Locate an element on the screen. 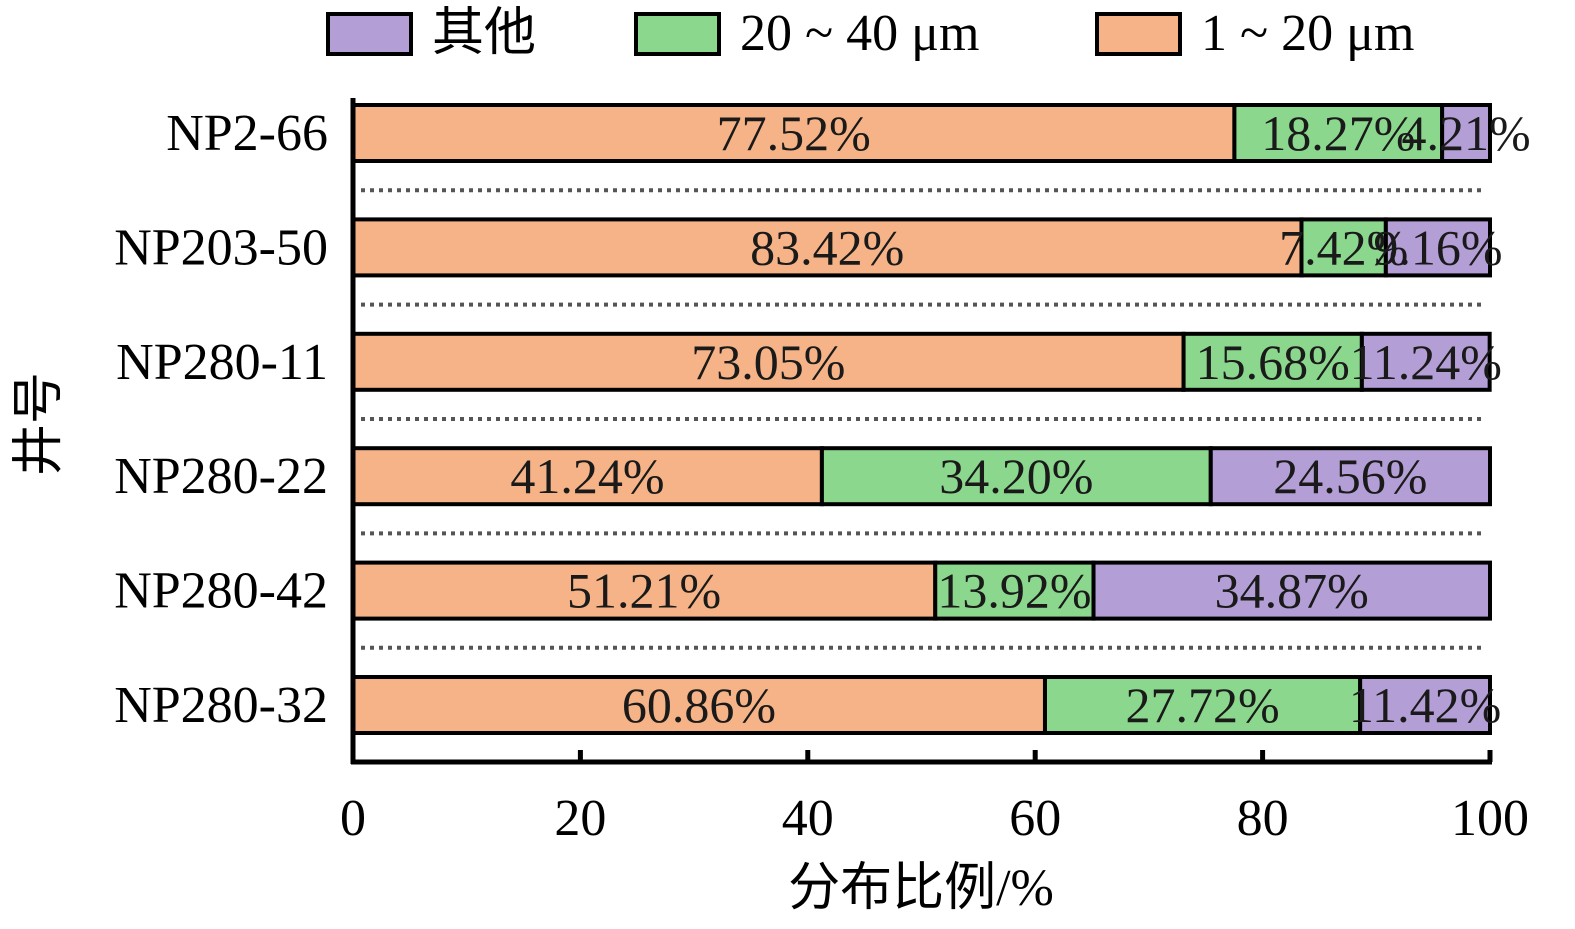 The height and width of the screenshot is (929, 1575). x-tick-label: 0 is located at coordinates (353, 818).